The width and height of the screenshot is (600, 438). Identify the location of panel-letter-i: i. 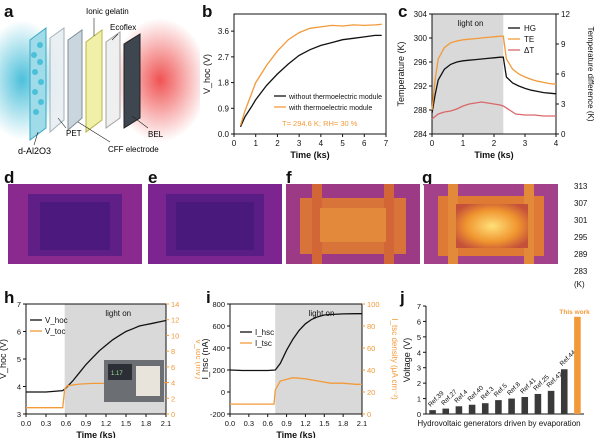
(208, 297).